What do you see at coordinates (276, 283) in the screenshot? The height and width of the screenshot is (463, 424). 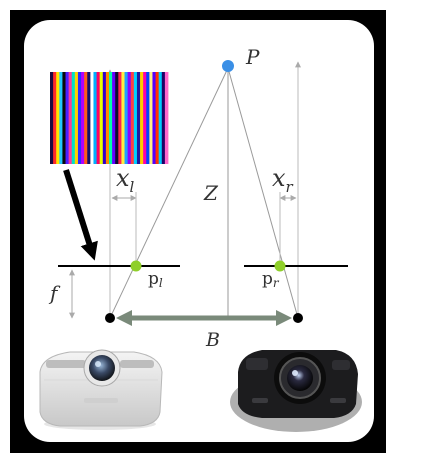 I see `label-pr-sub: r` at bounding box center [276, 283].